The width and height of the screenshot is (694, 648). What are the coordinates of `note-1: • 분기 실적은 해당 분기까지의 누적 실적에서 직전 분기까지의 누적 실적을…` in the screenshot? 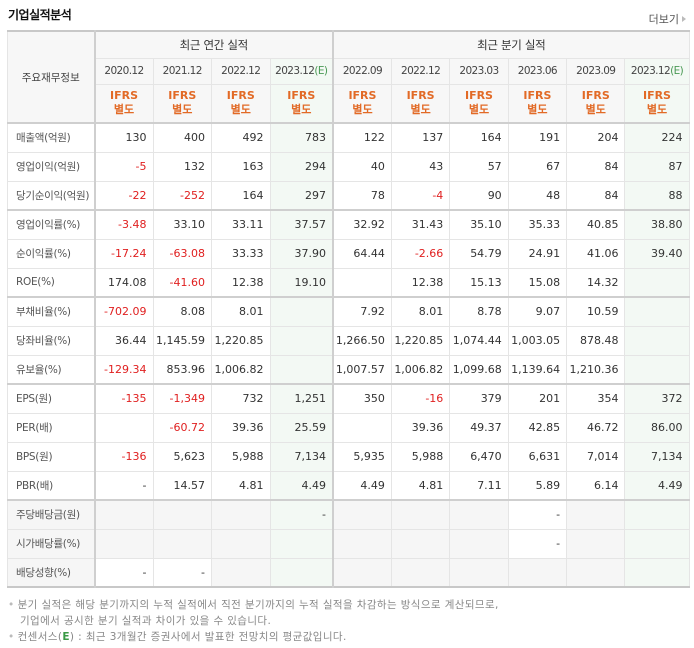 It's located at (253, 605).